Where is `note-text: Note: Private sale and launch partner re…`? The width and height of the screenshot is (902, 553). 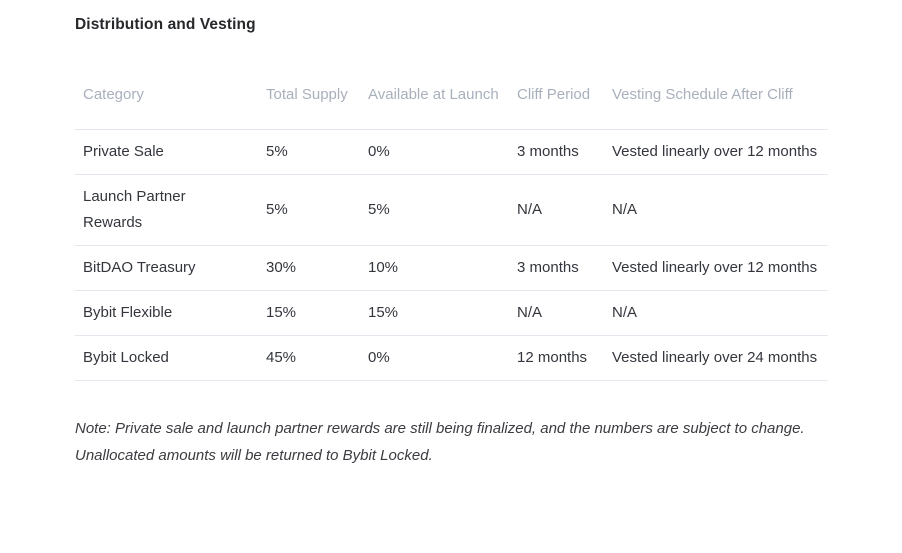
note-text: Note: Private sale and launch partner re… is located at coordinates (440, 442).